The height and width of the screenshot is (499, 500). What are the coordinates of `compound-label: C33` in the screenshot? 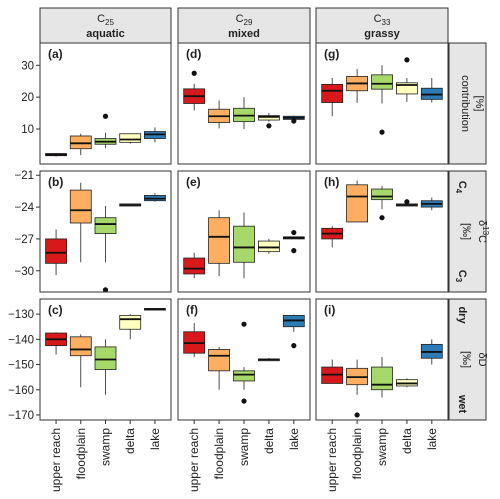 It's located at (382, 20).